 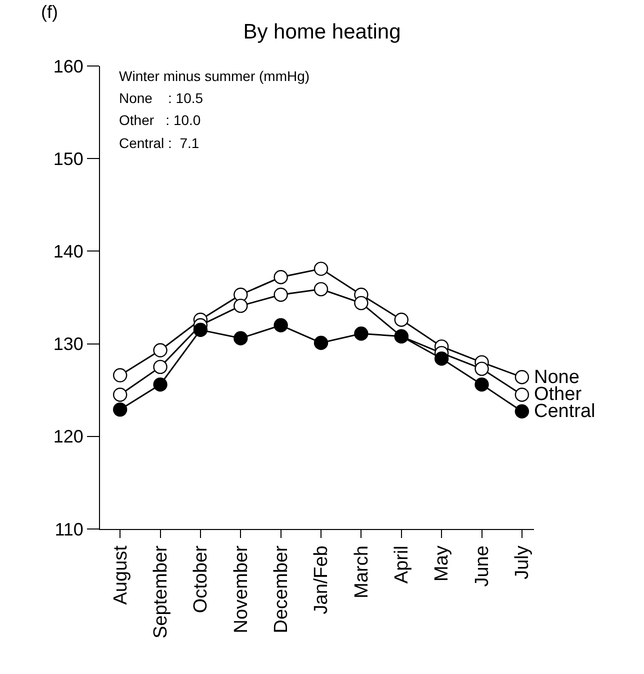 I want to click on x-tick-label: December, so click(x=281, y=589).